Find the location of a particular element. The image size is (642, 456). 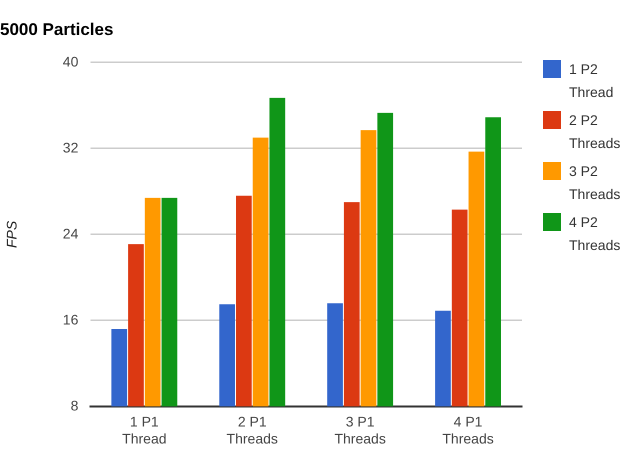

x-tick-label: 3 P1 Threads is located at coordinates (360, 430).